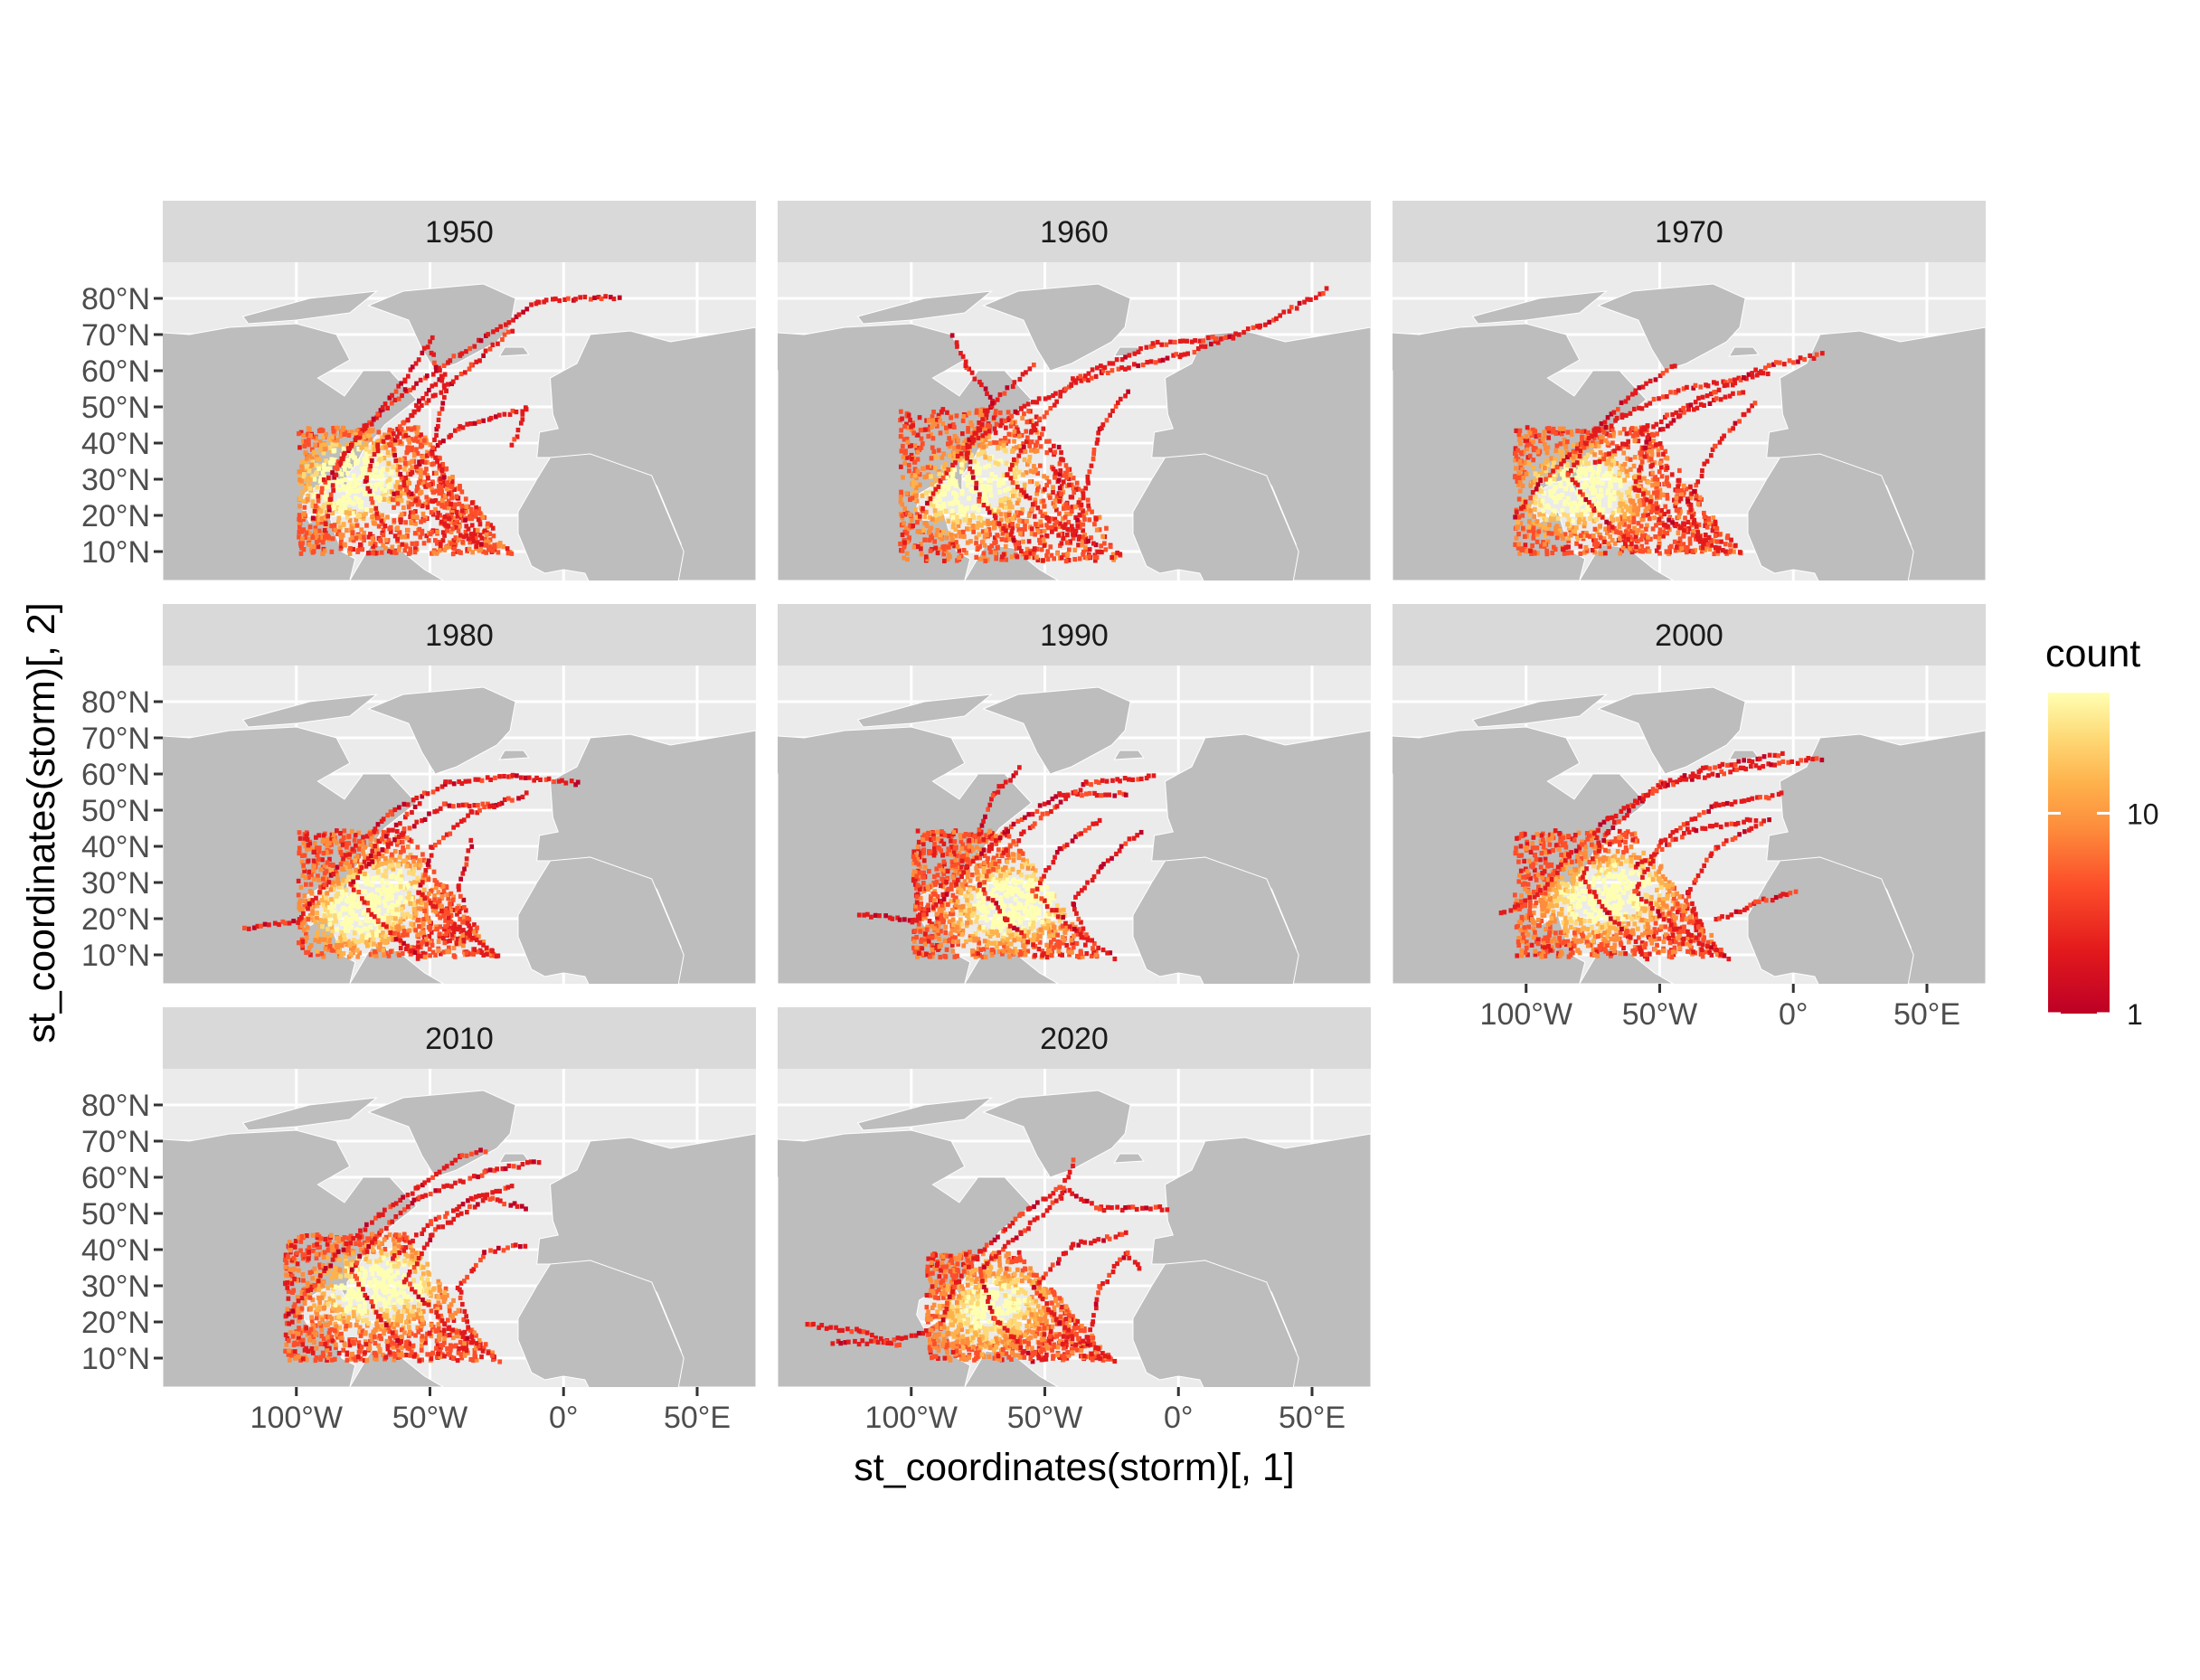 This screenshot has width=2200, height=1680. Describe the element at coordinates (115, 372) in the screenshot. I see `y-tick-label: 60°N` at that location.